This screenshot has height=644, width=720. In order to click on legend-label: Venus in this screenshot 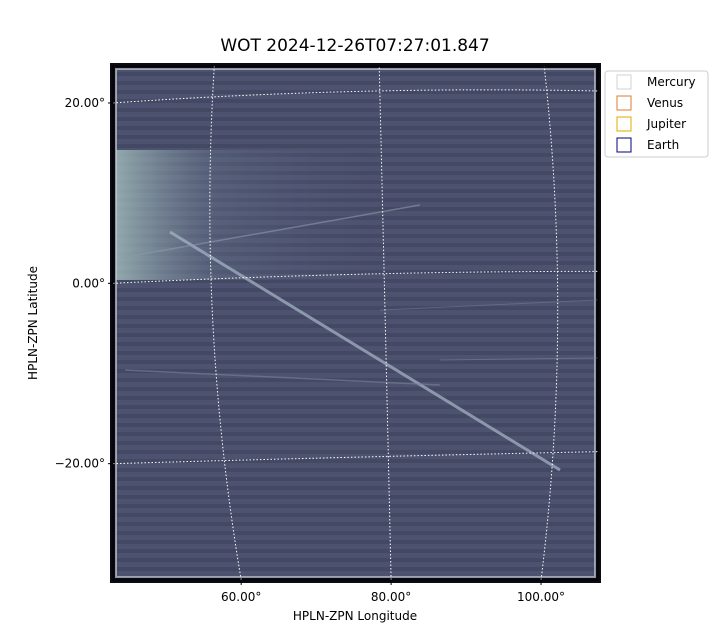, I will do `click(665, 103)`.